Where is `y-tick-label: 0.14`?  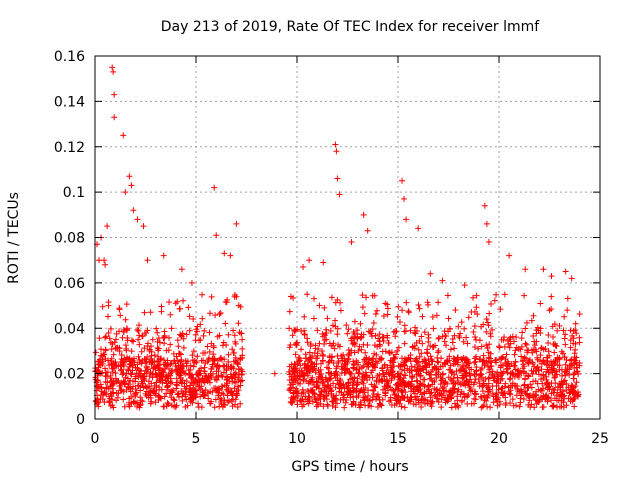 y-tick-label: 0.14 is located at coordinates (69, 102).